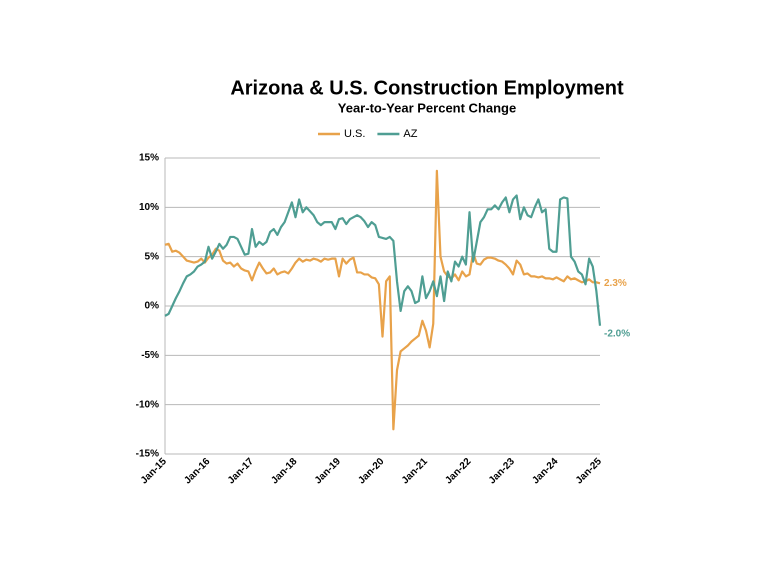 The height and width of the screenshot is (563, 768). I want to click on chart-subtitle: Year-to-Year Percent Change, so click(427, 107).